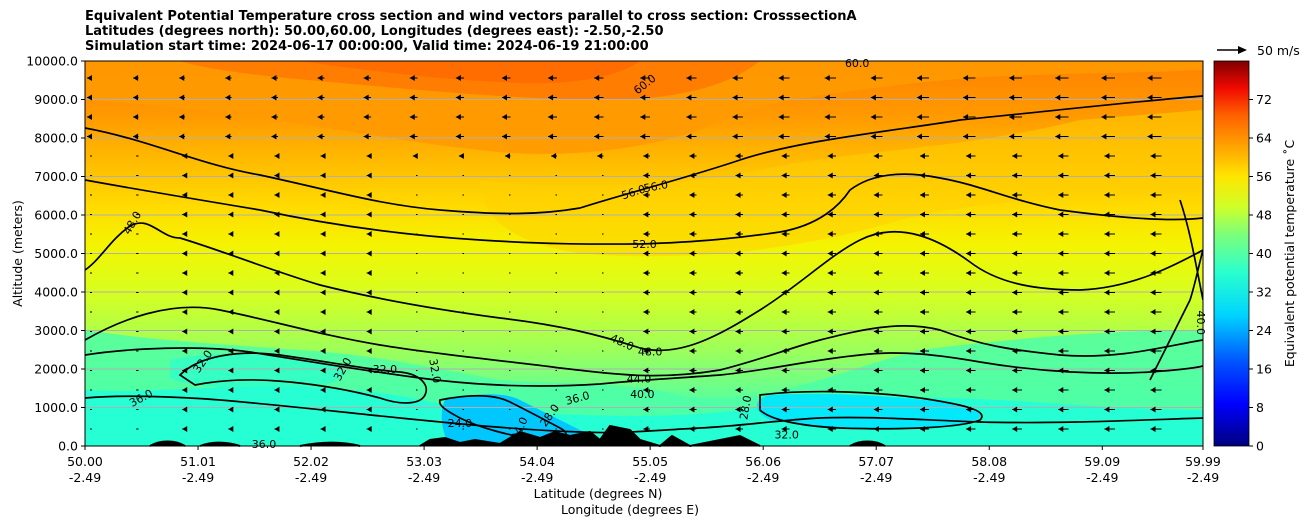 The image size is (1308, 526). I want to click on x-tick-label-lat: 56.06, so click(763, 461).